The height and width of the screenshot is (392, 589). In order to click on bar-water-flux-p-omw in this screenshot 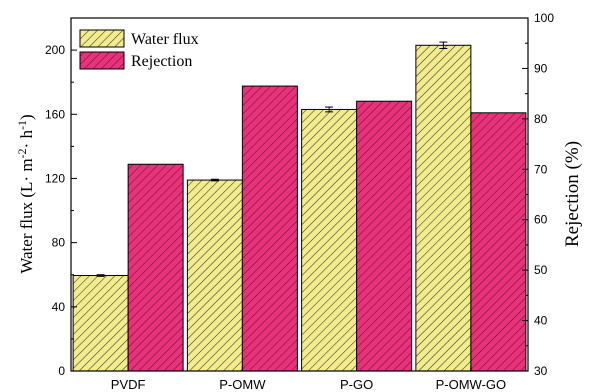, I will do `click(214, 275)`.